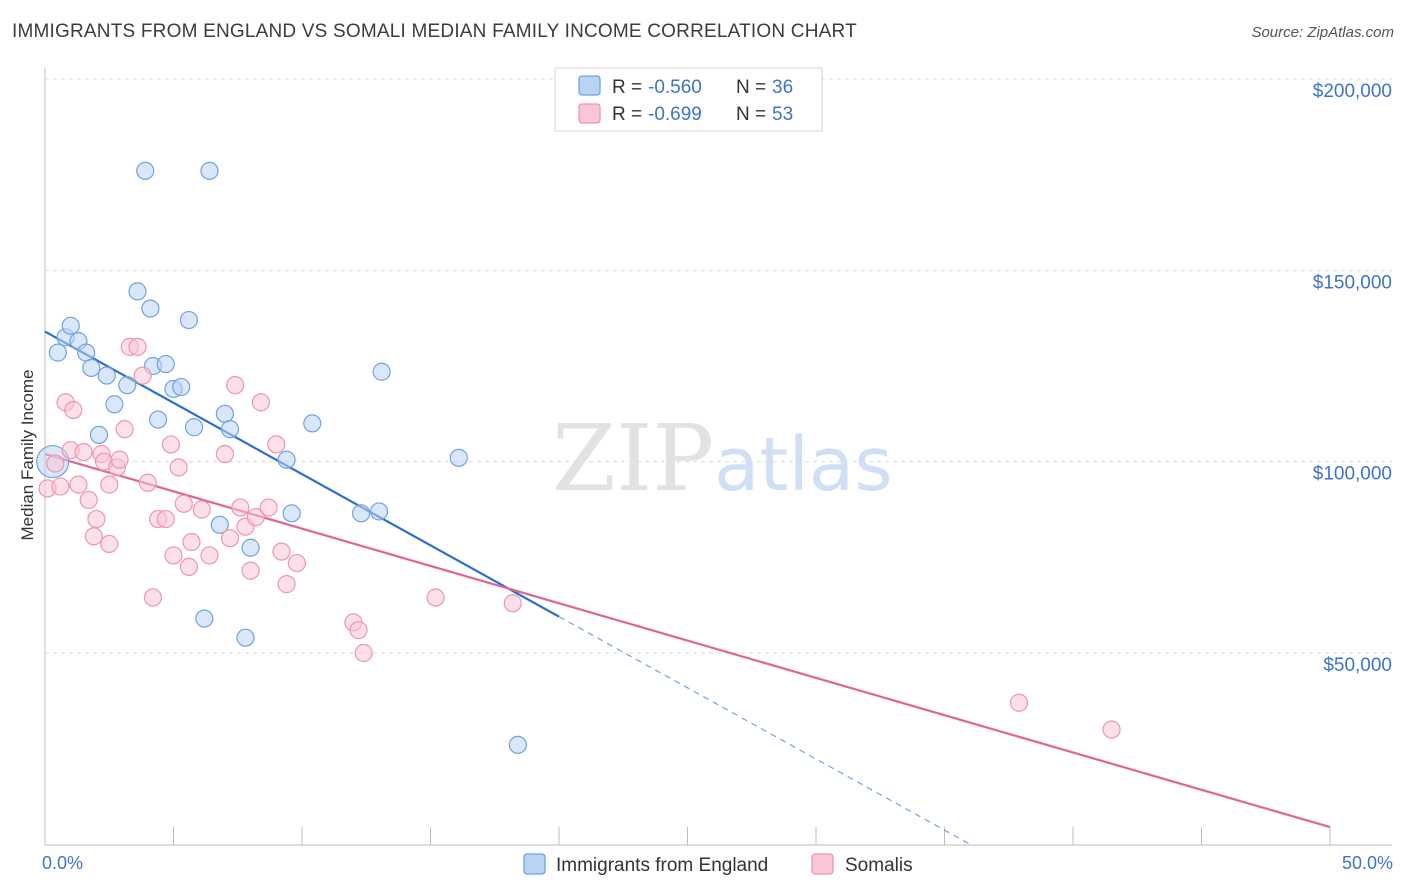 The width and height of the screenshot is (1406, 892). Describe the element at coordinates (879, 865) in the screenshot. I see `bottom-legend-somali-label: Somalis` at that location.